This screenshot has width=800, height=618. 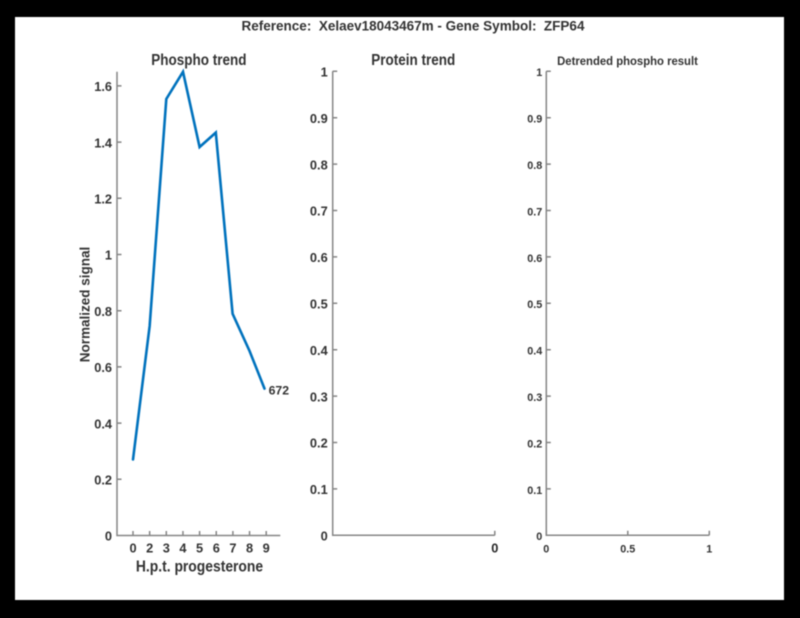 I want to click on svg-text: 6, so click(x=216, y=547).